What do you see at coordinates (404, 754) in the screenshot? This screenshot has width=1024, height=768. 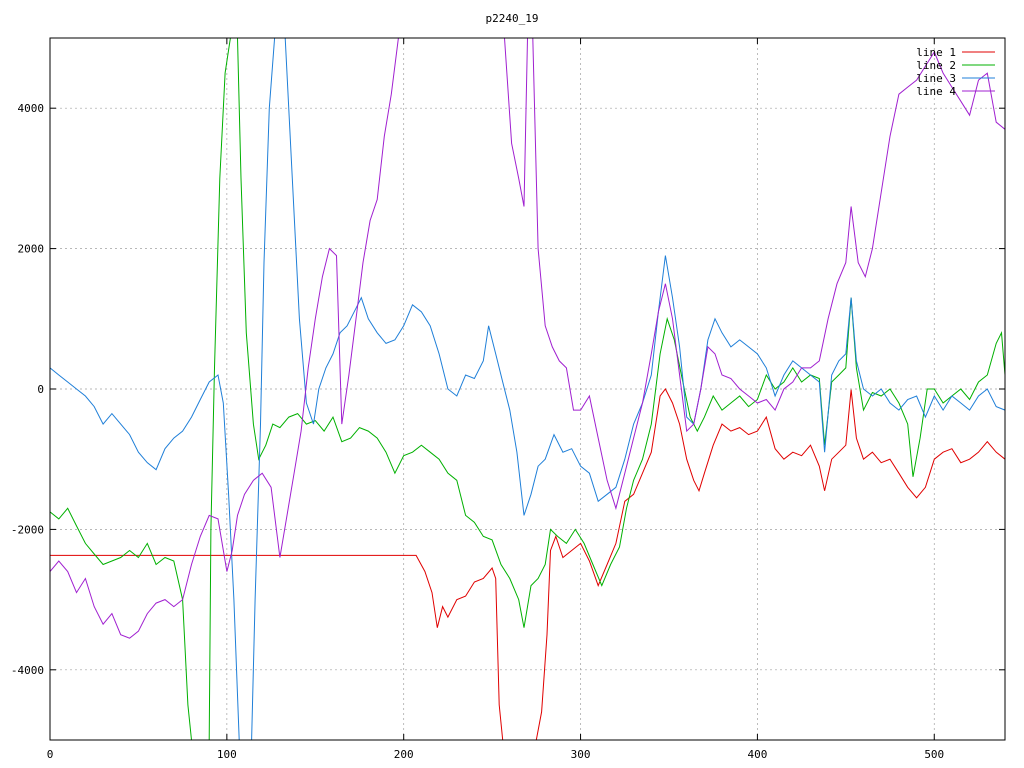 I see `x-tick-label: 200` at bounding box center [404, 754].